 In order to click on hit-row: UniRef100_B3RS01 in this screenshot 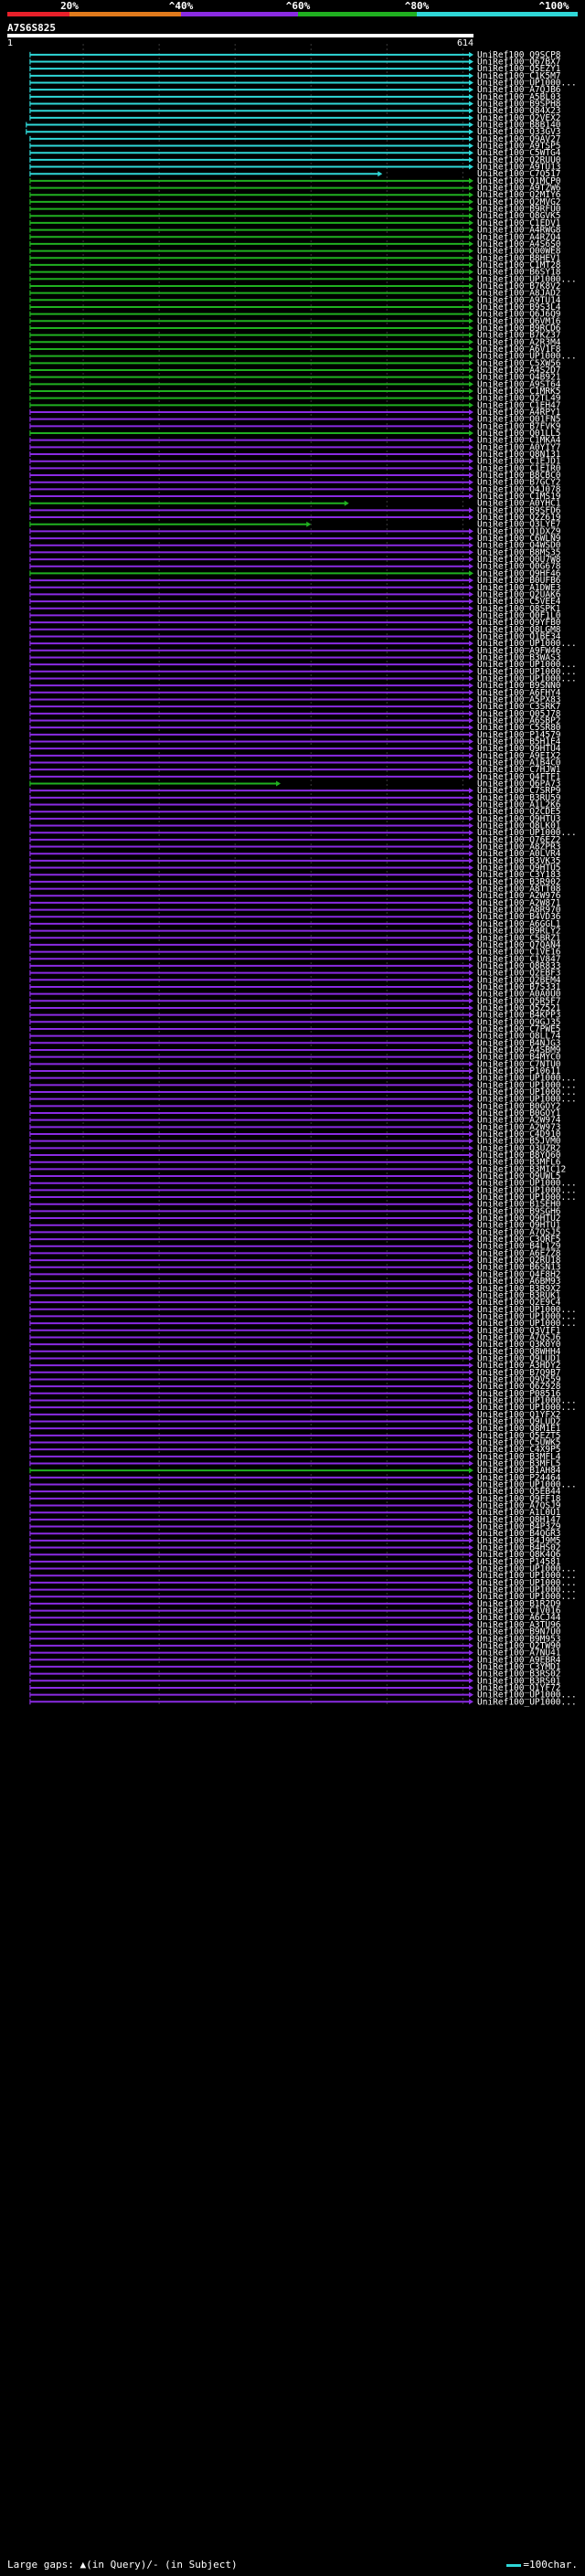, I will do `click(295, 1681)`.